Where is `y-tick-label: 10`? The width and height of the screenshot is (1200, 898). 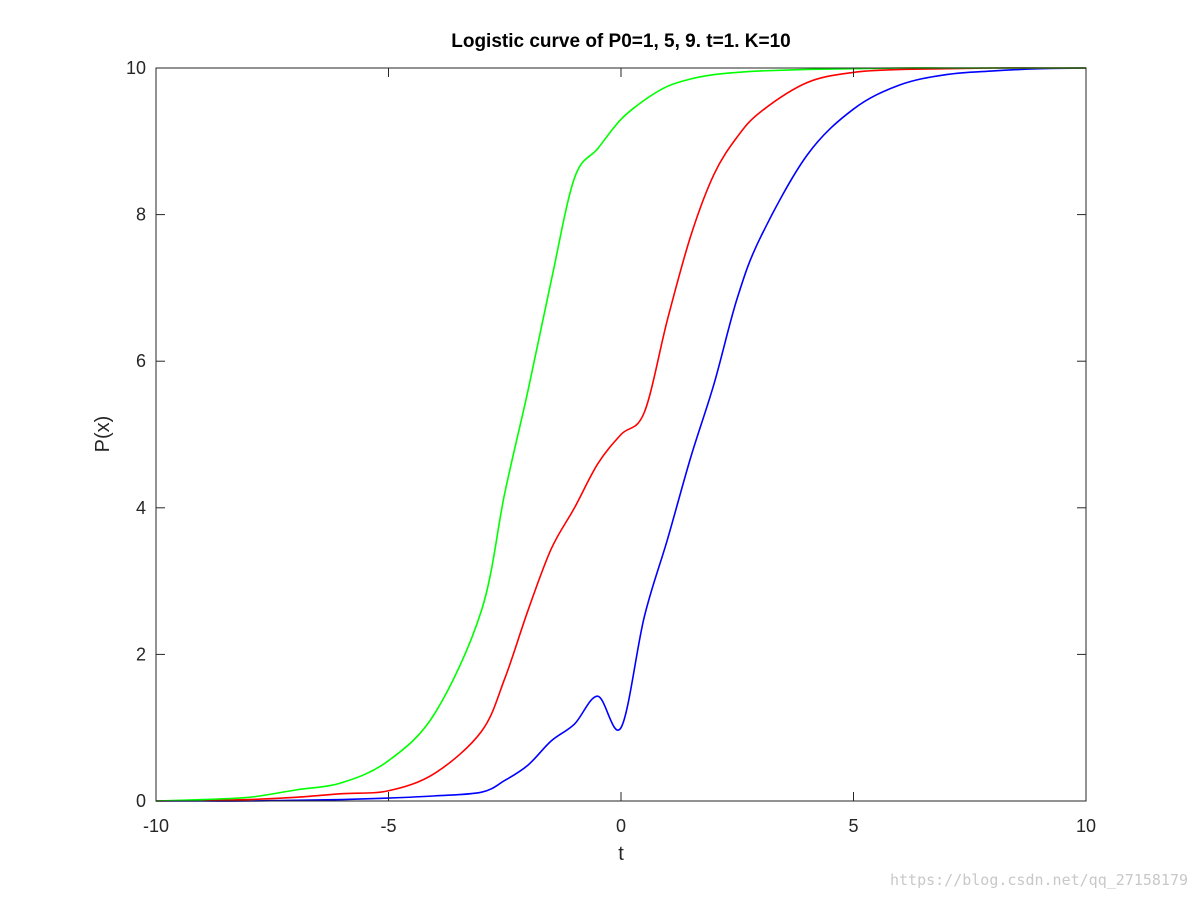 y-tick-label: 10 is located at coordinates (136, 68).